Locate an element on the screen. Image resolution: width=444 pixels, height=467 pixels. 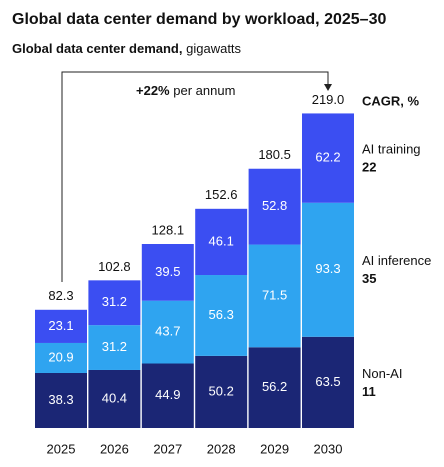
subtitle: Global data center demand, gigawatts is located at coordinates (127, 48).